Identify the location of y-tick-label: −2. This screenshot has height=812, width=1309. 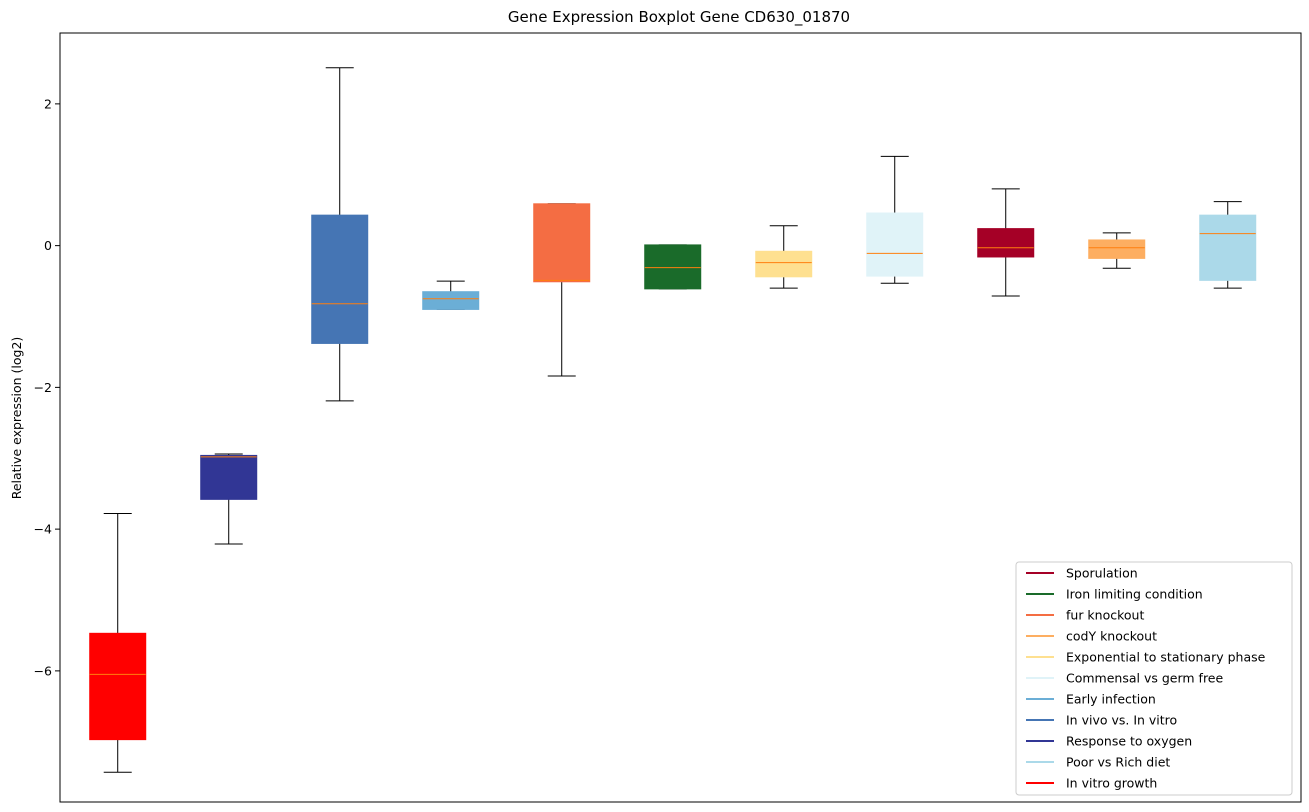
(43, 387).